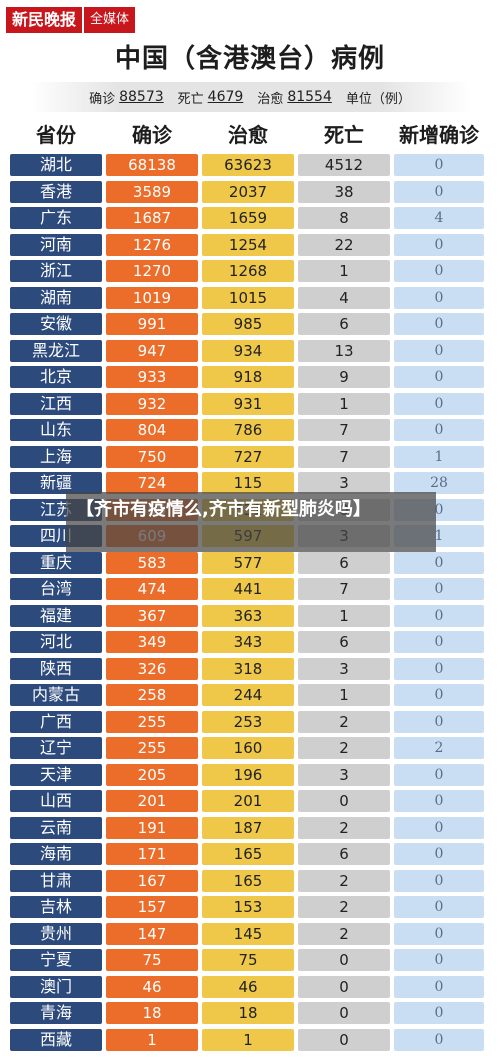  I want to click on cured-cell: 577, so click(248, 562).